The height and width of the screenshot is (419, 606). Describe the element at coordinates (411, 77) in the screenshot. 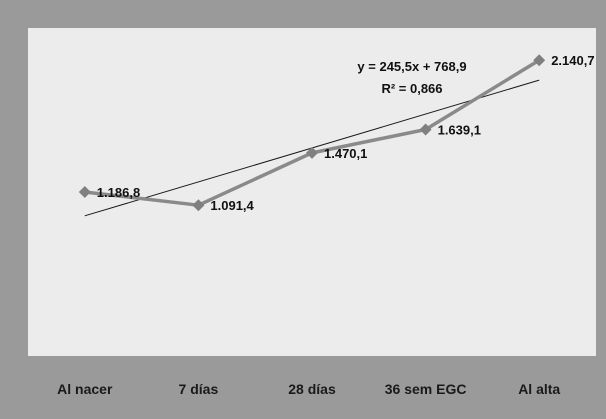

I see `trendline-equation-group: y = 245,5x + 768,9 R² = 0,866` at that location.